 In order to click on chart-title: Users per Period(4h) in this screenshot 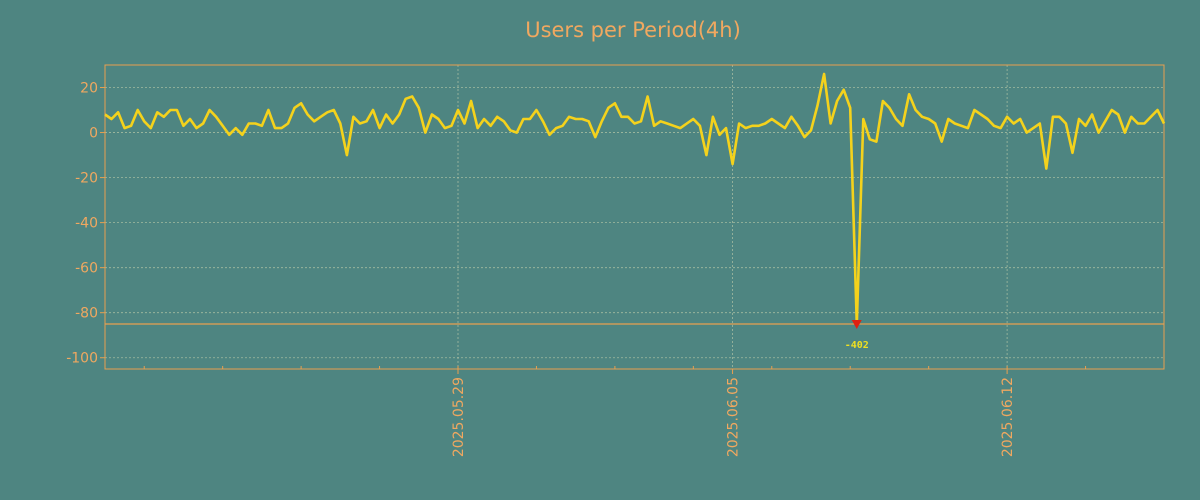, I will do `click(633, 30)`.